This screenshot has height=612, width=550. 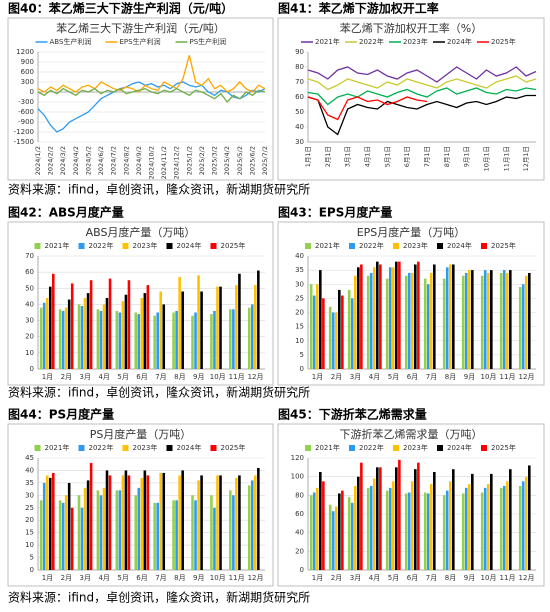 What do you see at coordinates (503, 245) in the screenshot?
I see `legend-label: 2025年` at bounding box center [503, 245].